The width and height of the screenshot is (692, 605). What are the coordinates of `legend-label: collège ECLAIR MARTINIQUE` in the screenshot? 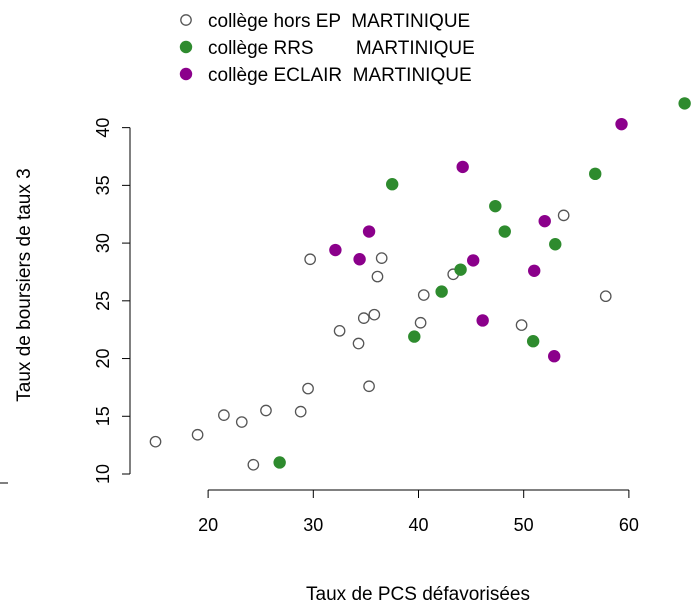 It's located at (340, 75).